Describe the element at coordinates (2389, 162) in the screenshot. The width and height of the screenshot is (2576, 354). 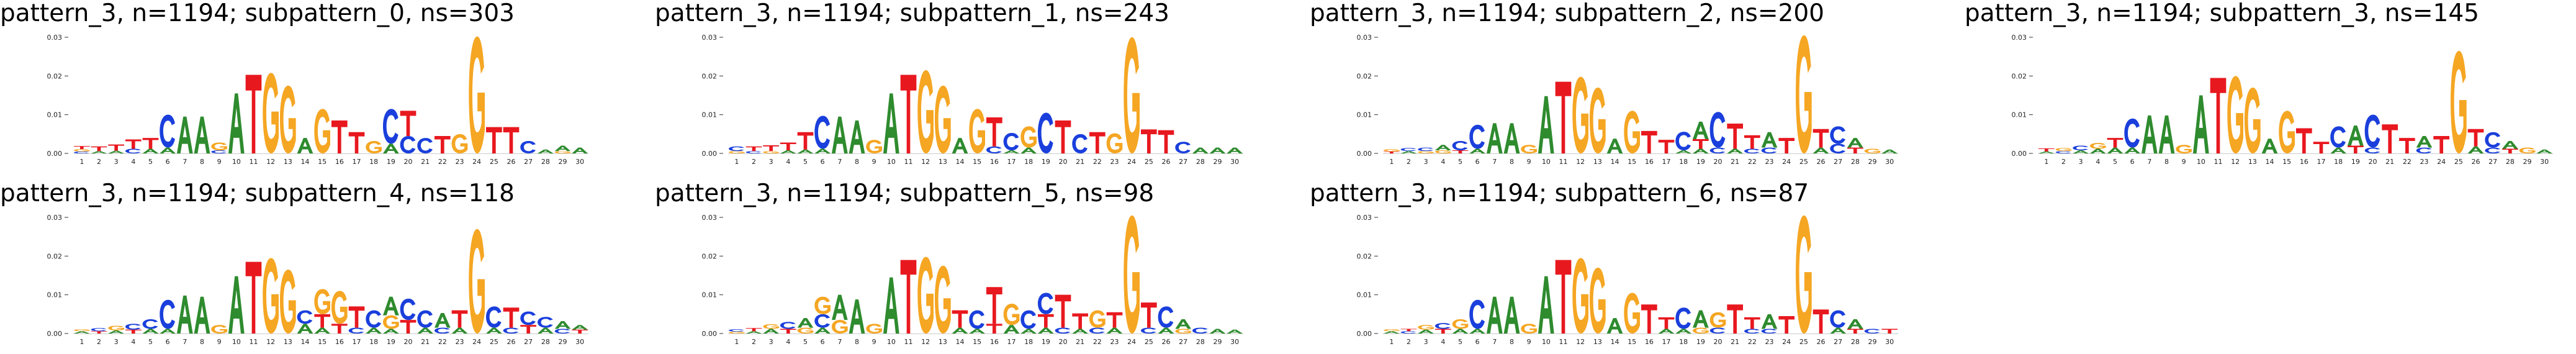
I see `x-tick-label: 21` at that location.